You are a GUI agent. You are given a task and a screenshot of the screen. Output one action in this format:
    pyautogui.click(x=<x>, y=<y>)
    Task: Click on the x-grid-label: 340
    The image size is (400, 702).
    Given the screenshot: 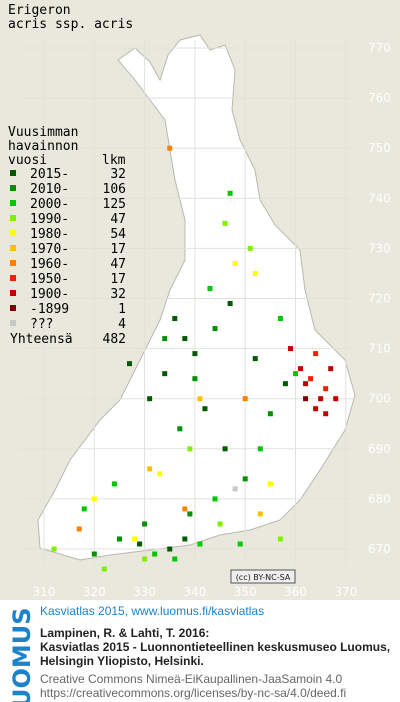 What is the action you would take?
    pyautogui.click(x=194, y=592)
    